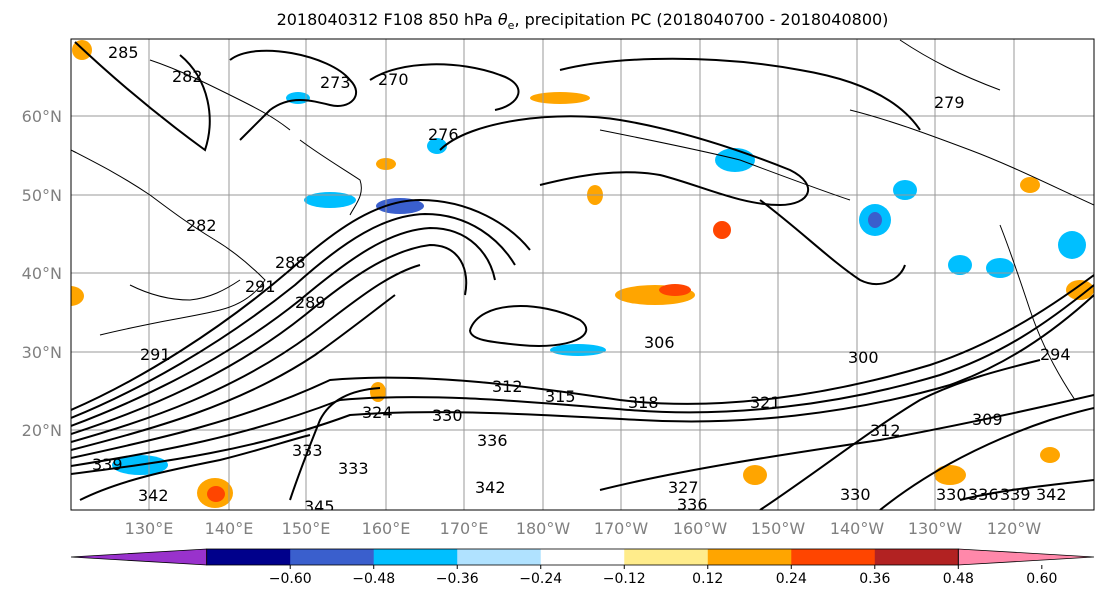 Image resolution: width=1105 pixels, height=603 pixels. What do you see at coordinates (42, 195) in the screenshot?
I see `lat-label: 50°N` at bounding box center [42, 195].